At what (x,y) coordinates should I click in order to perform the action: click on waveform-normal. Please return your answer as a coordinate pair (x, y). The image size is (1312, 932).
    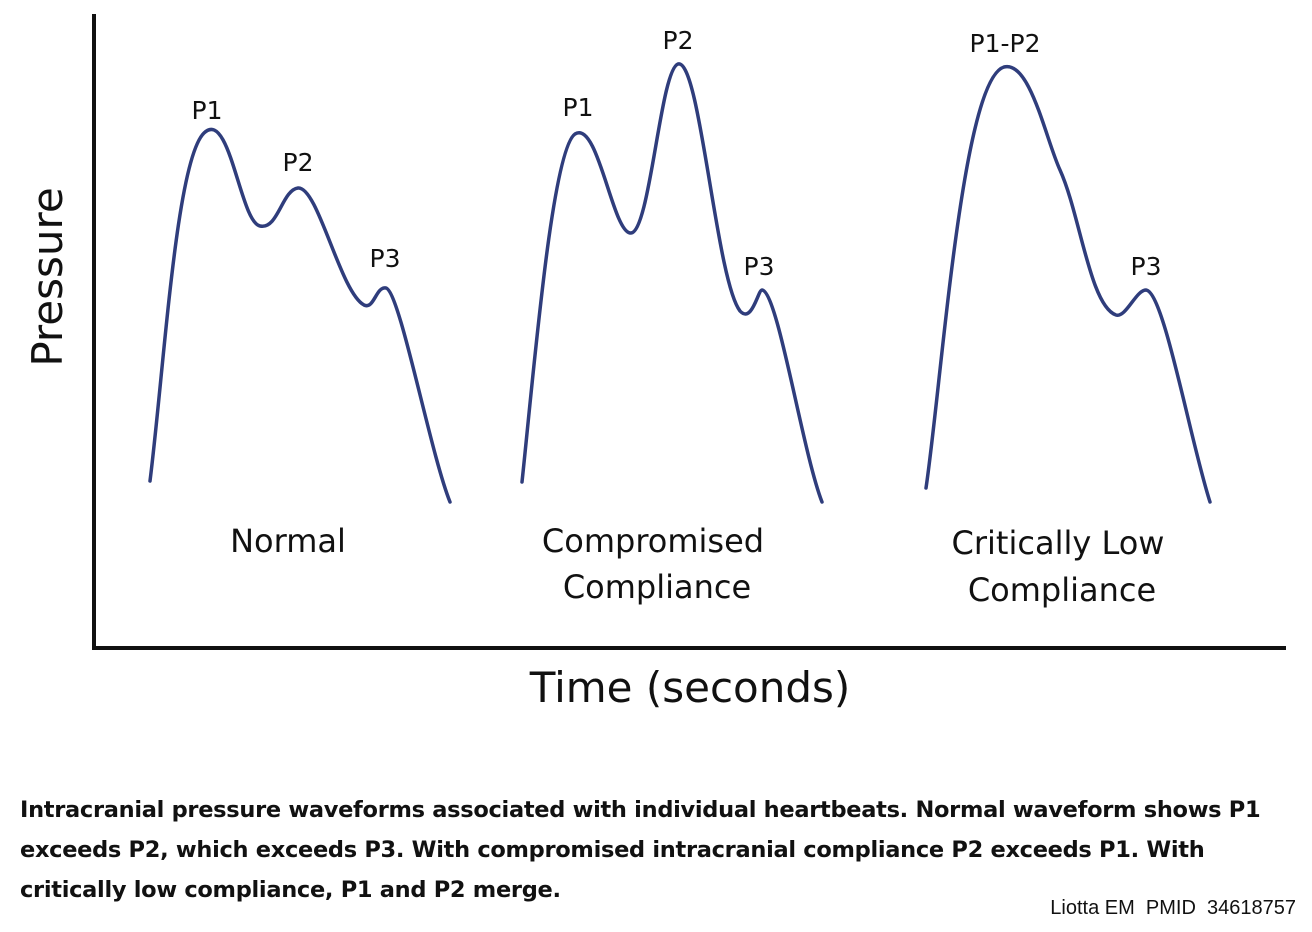
    Looking at the image, I should click on (300, 315).